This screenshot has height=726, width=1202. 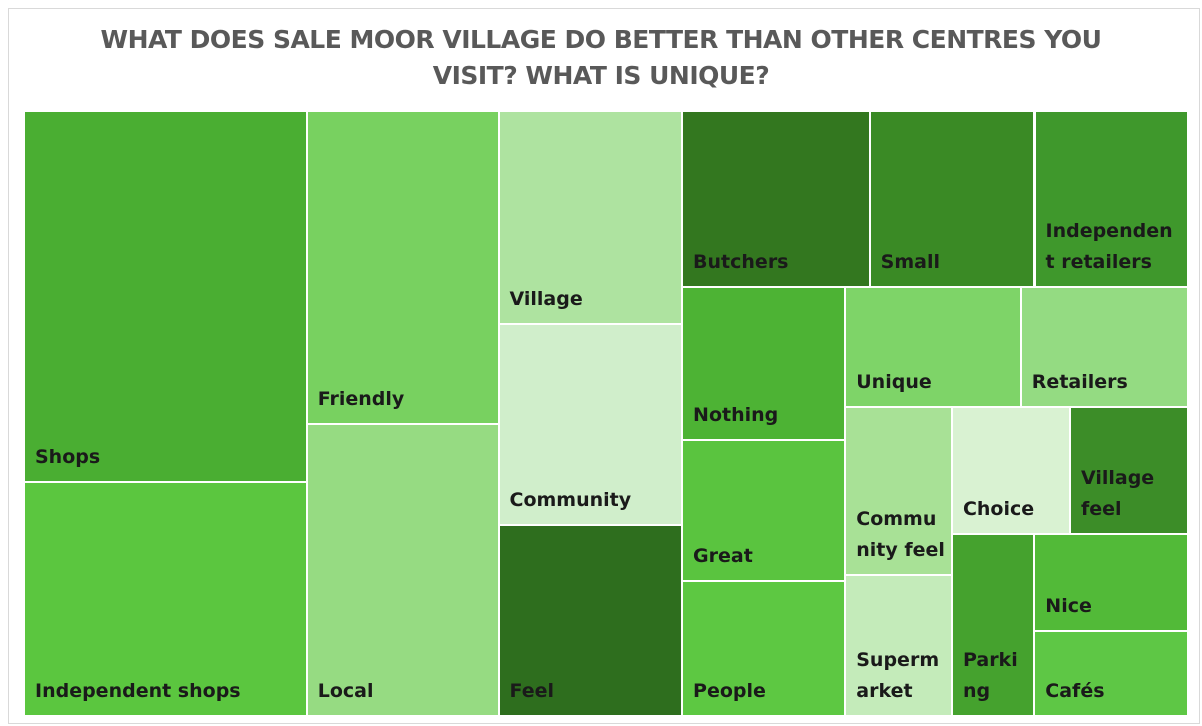 What do you see at coordinates (590, 217) in the screenshot?
I see `treemap-tile: Village` at bounding box center [590, 217].